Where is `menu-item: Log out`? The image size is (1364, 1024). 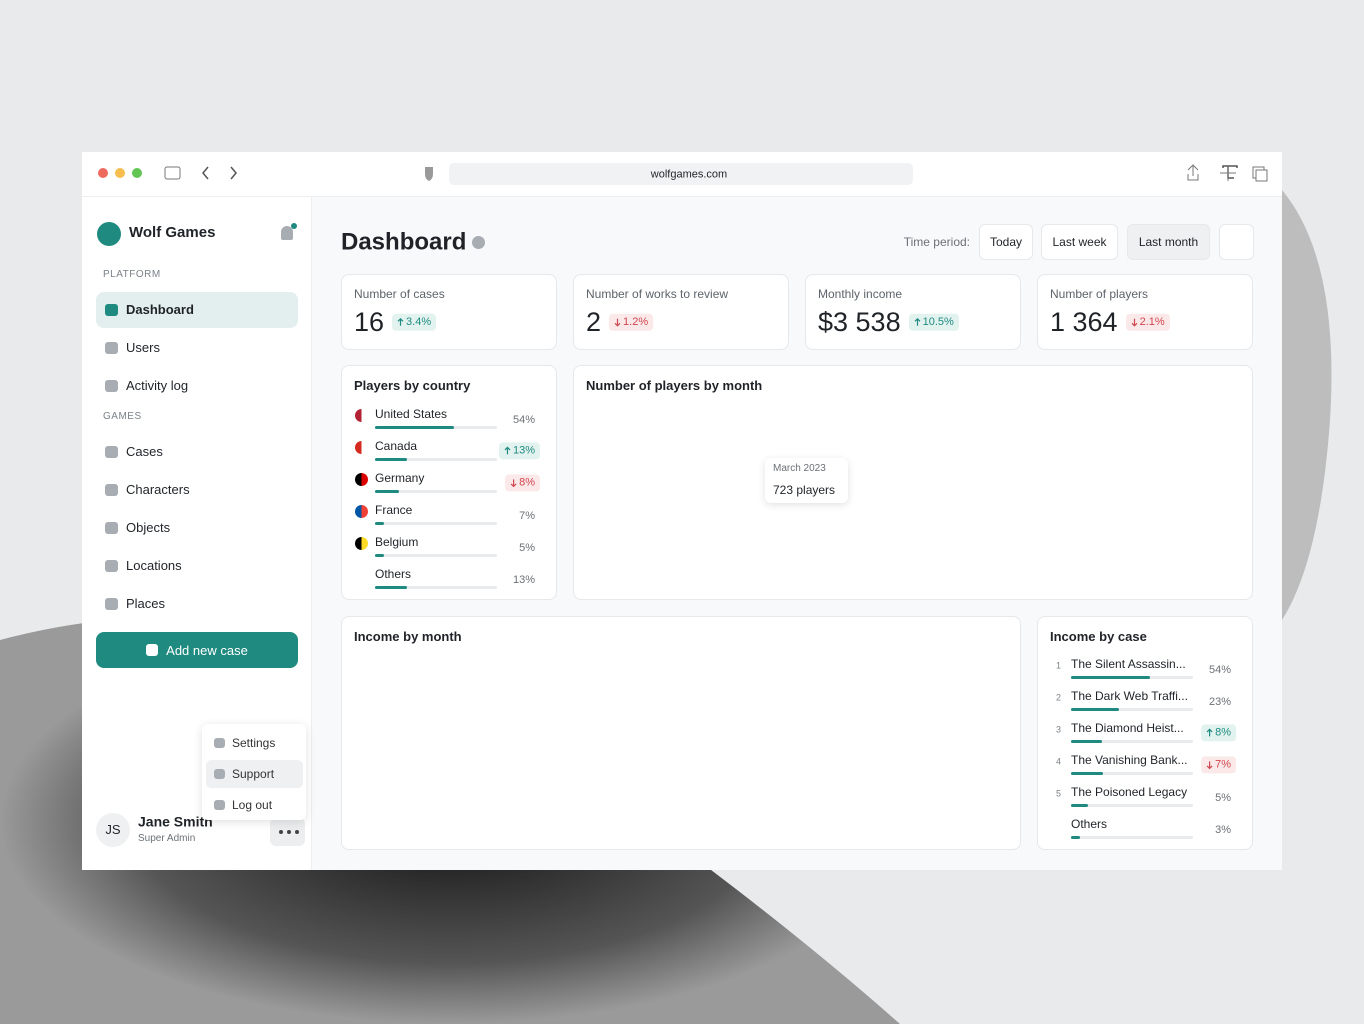
menu-item: Log out is located at coordinates (252, 804).